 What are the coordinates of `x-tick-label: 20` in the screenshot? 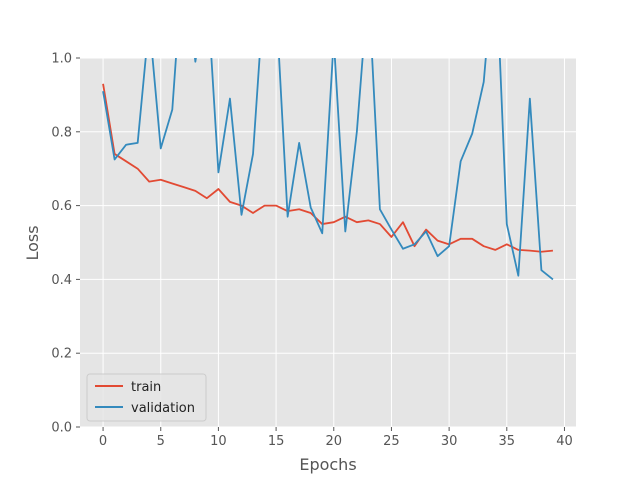 It's located at (333, 441).